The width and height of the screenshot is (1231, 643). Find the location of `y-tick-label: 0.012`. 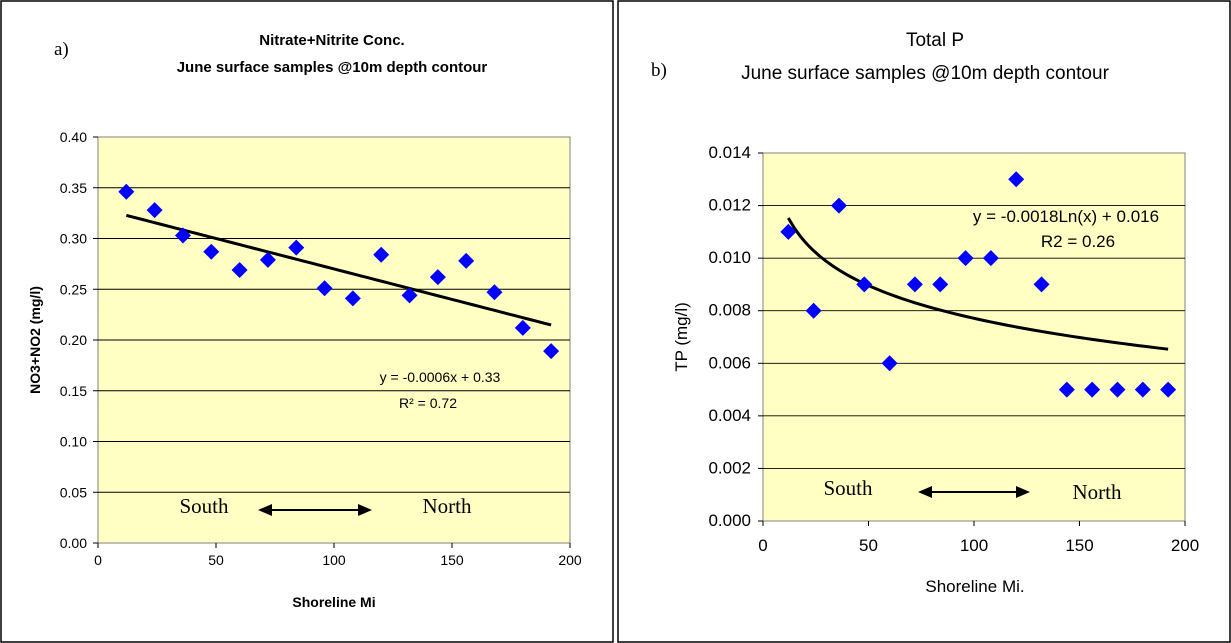

y-tick-label: 0.012 is located at coordinates (729, 205).